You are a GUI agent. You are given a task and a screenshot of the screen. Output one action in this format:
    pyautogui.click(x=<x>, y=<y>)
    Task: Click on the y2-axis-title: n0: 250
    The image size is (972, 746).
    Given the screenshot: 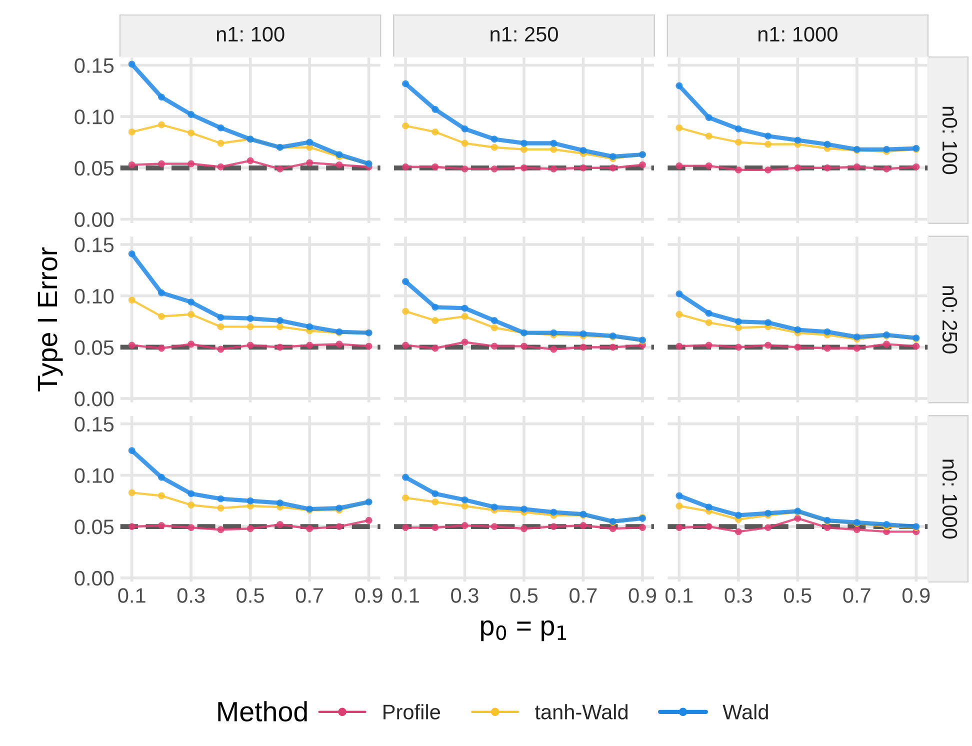 What is the action you would take?
    pyautogui.click(x=950, y=320)
    